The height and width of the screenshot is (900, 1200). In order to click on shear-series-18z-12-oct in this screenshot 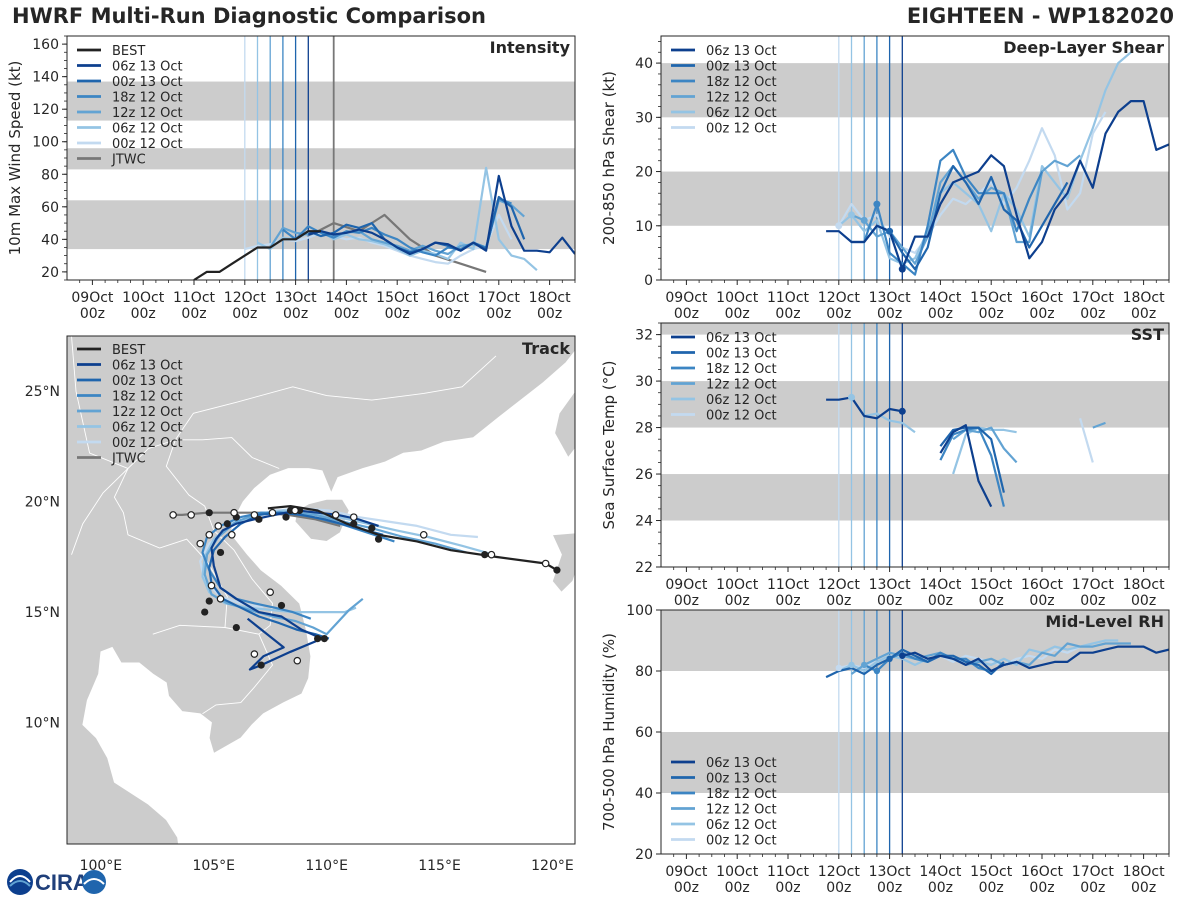, I will do `click(953, 212)`.